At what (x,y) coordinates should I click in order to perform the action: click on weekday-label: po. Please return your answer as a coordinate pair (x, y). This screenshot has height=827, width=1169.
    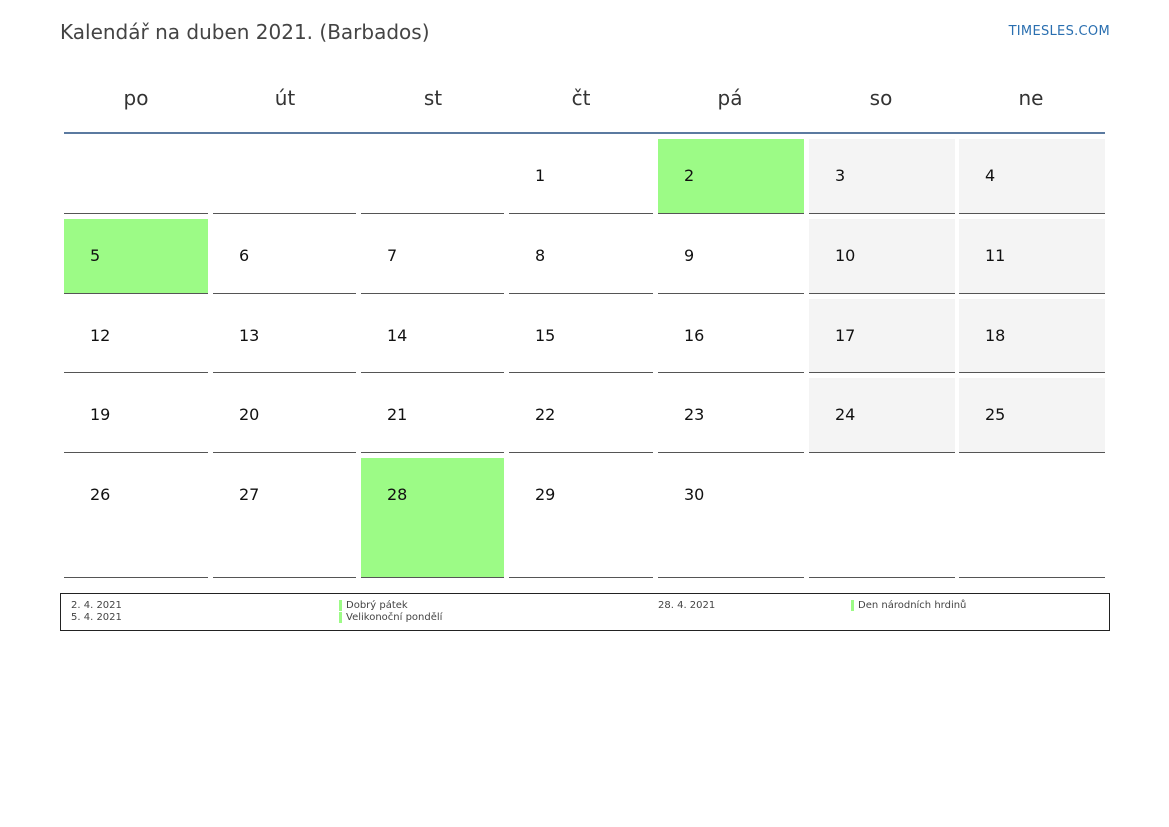
    Looking at the image, I should click on (136, 98).